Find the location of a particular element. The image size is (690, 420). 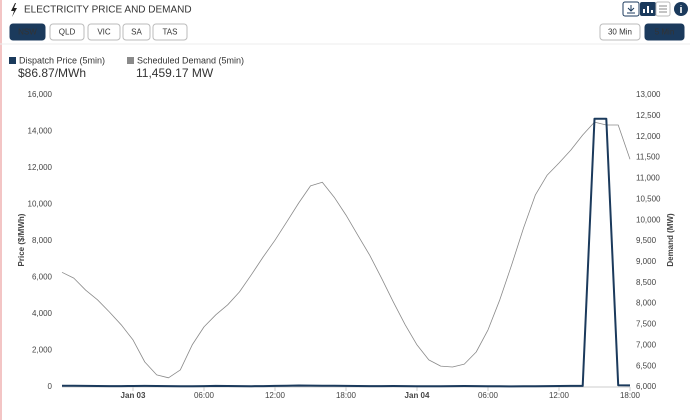

y-tick-label: 0 is located at coordinates (50, 386).